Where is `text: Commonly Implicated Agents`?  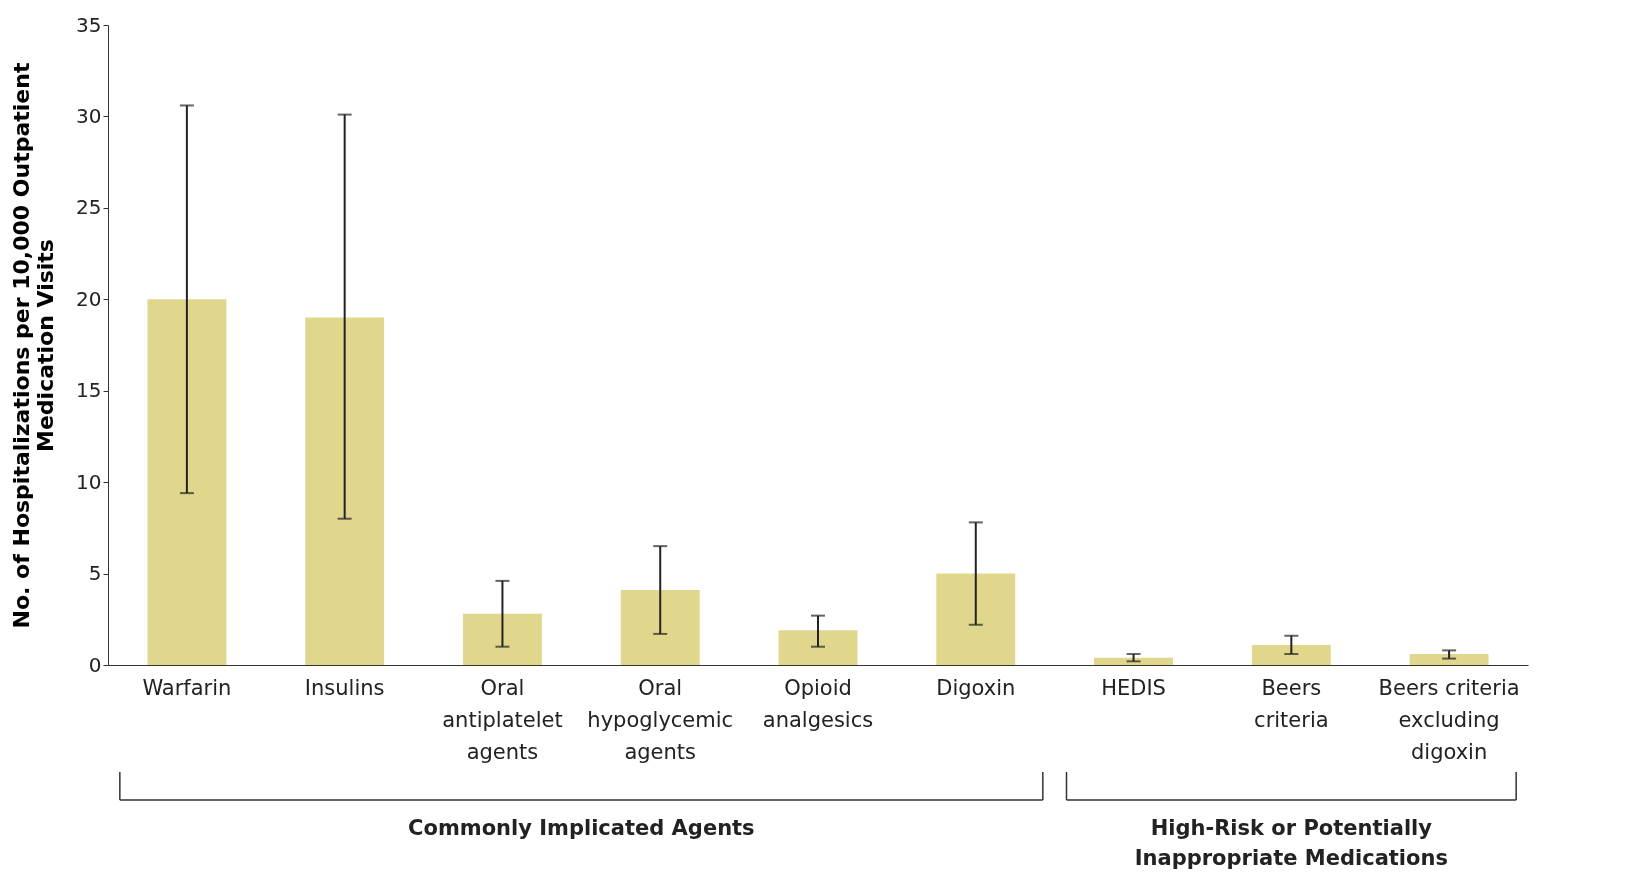 text: Commonly Implicated Agents is located at coordinates (581, 828).